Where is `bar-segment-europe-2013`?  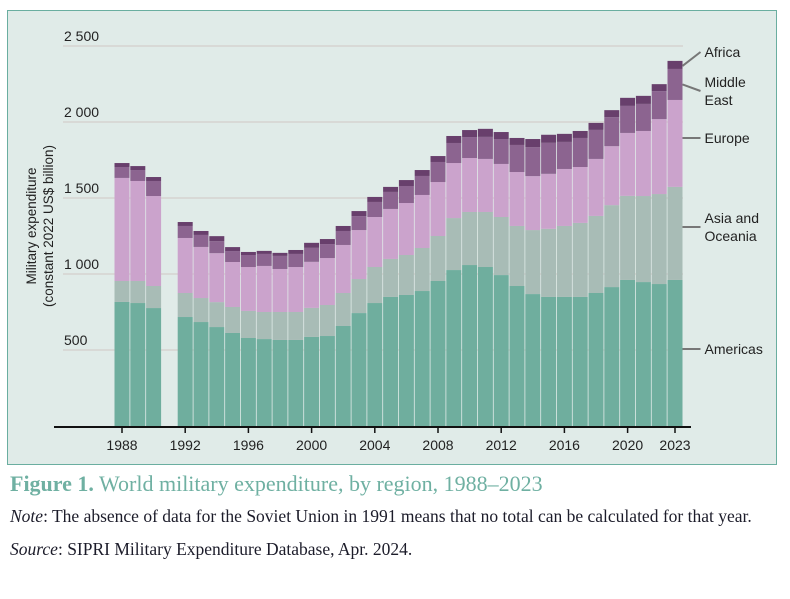 bar-segment-europe-2013 is located at coordinates (517, 199).